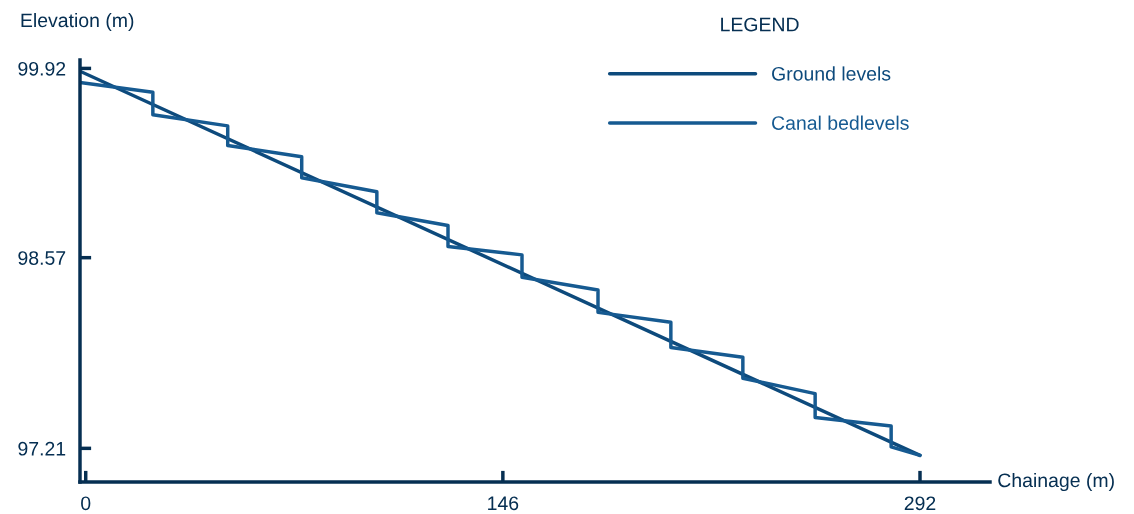  I want to click on y-tick-label: 98.57, so click(42, 258).